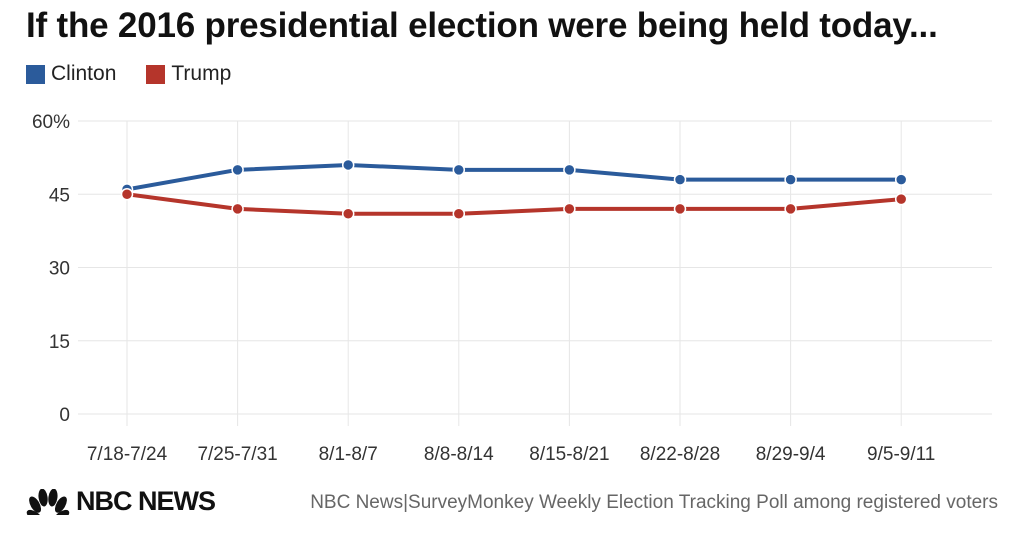 Image resolution: width=1024 pixels, height=538 pixels. What do you see at coordinates (569, 454) in the screenshot?
I see `x-tick-label: 8/15-8/21` at bounding box center [569, 454].